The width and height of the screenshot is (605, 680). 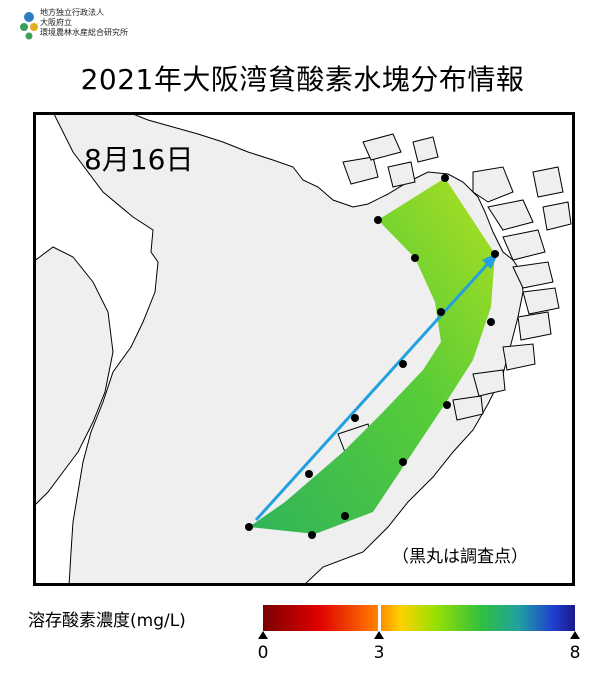 I want to click on colorbar-label: 溶存酸素濃度(mg/L), so click(x=107, y=621).